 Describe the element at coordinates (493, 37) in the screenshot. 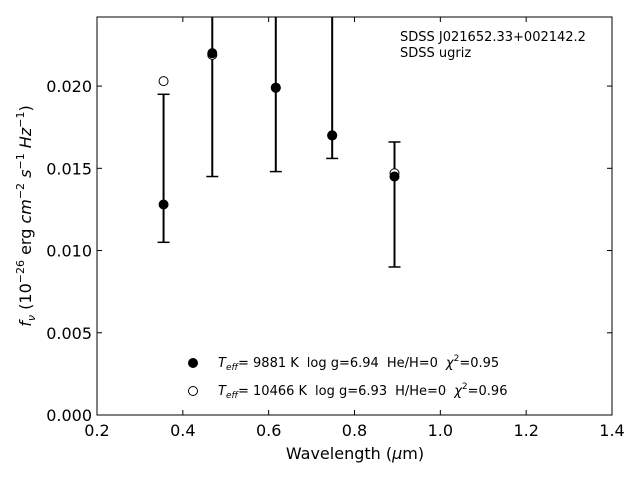

I see `annotation-object-name: SDSS J021652.33+002142.2` at that location.